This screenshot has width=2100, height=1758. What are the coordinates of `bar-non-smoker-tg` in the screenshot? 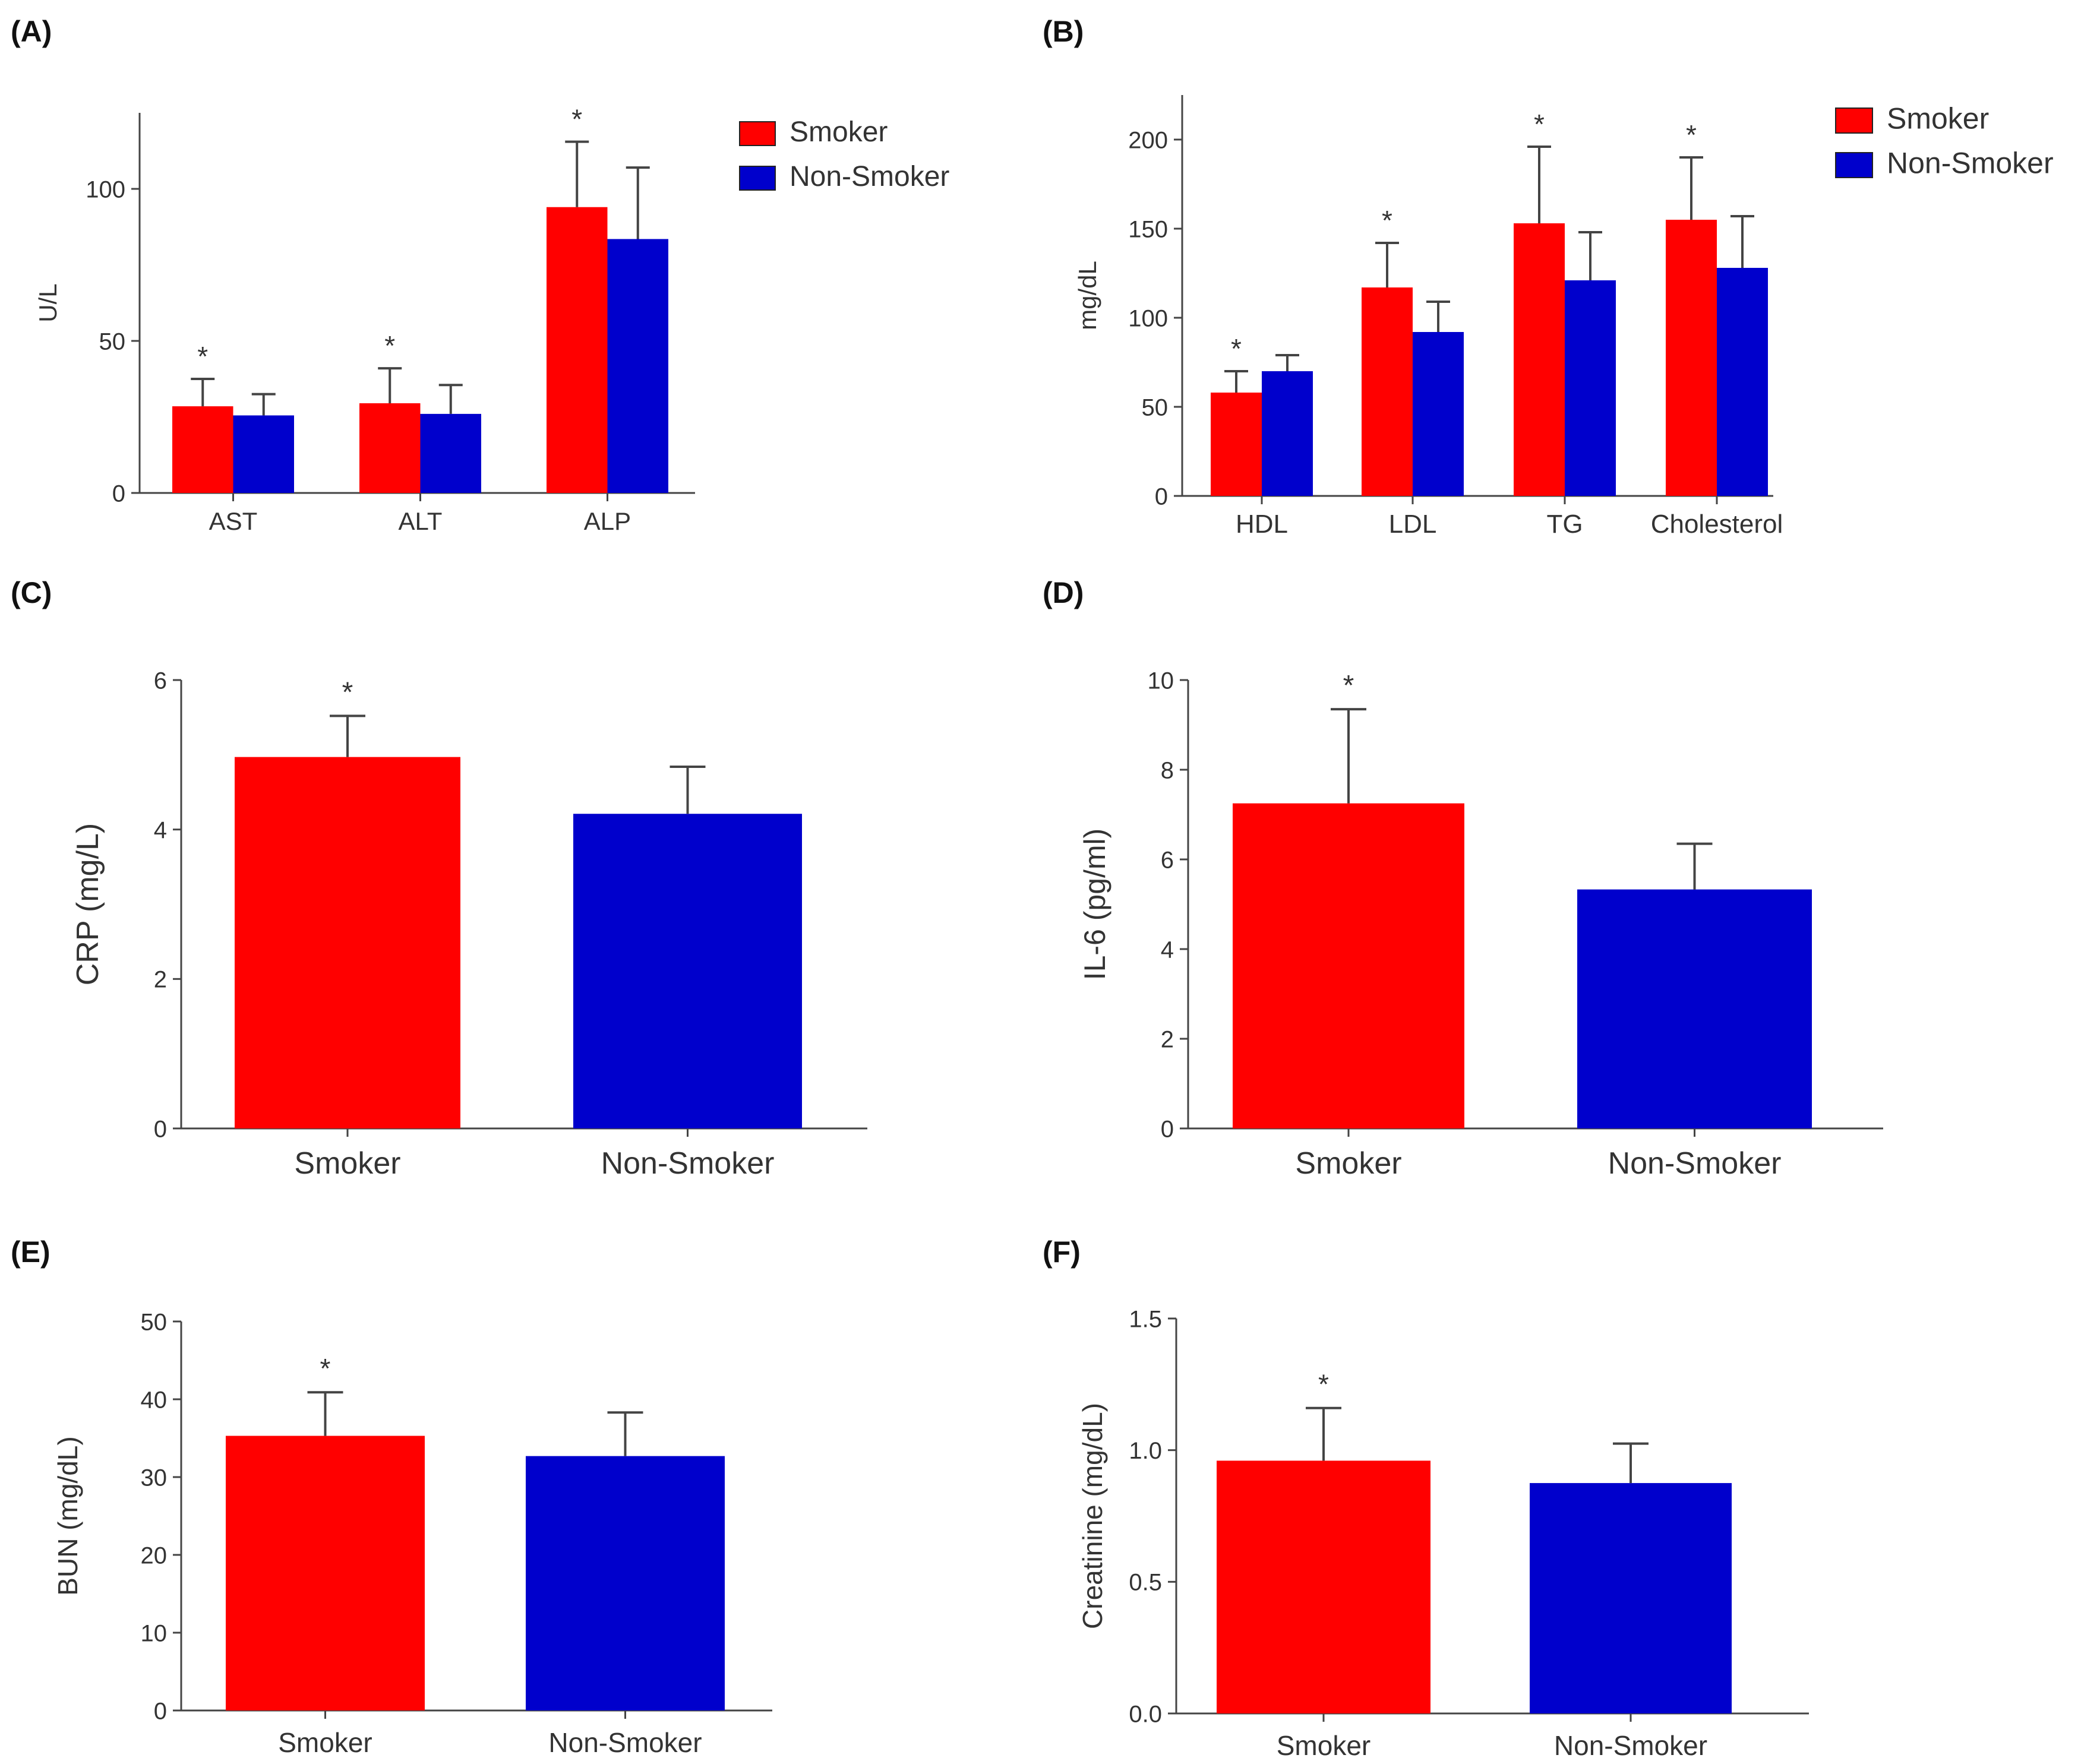 It's located at (1590, 388).